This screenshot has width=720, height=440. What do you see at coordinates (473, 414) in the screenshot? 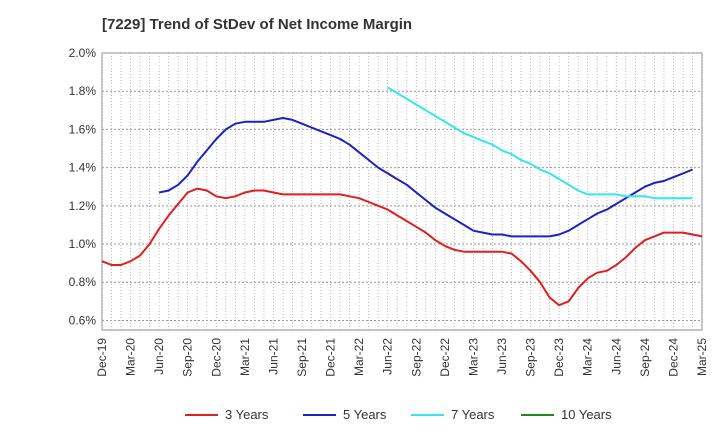
I see `legend-label: 7 Years` at bounding box center [473, 414].